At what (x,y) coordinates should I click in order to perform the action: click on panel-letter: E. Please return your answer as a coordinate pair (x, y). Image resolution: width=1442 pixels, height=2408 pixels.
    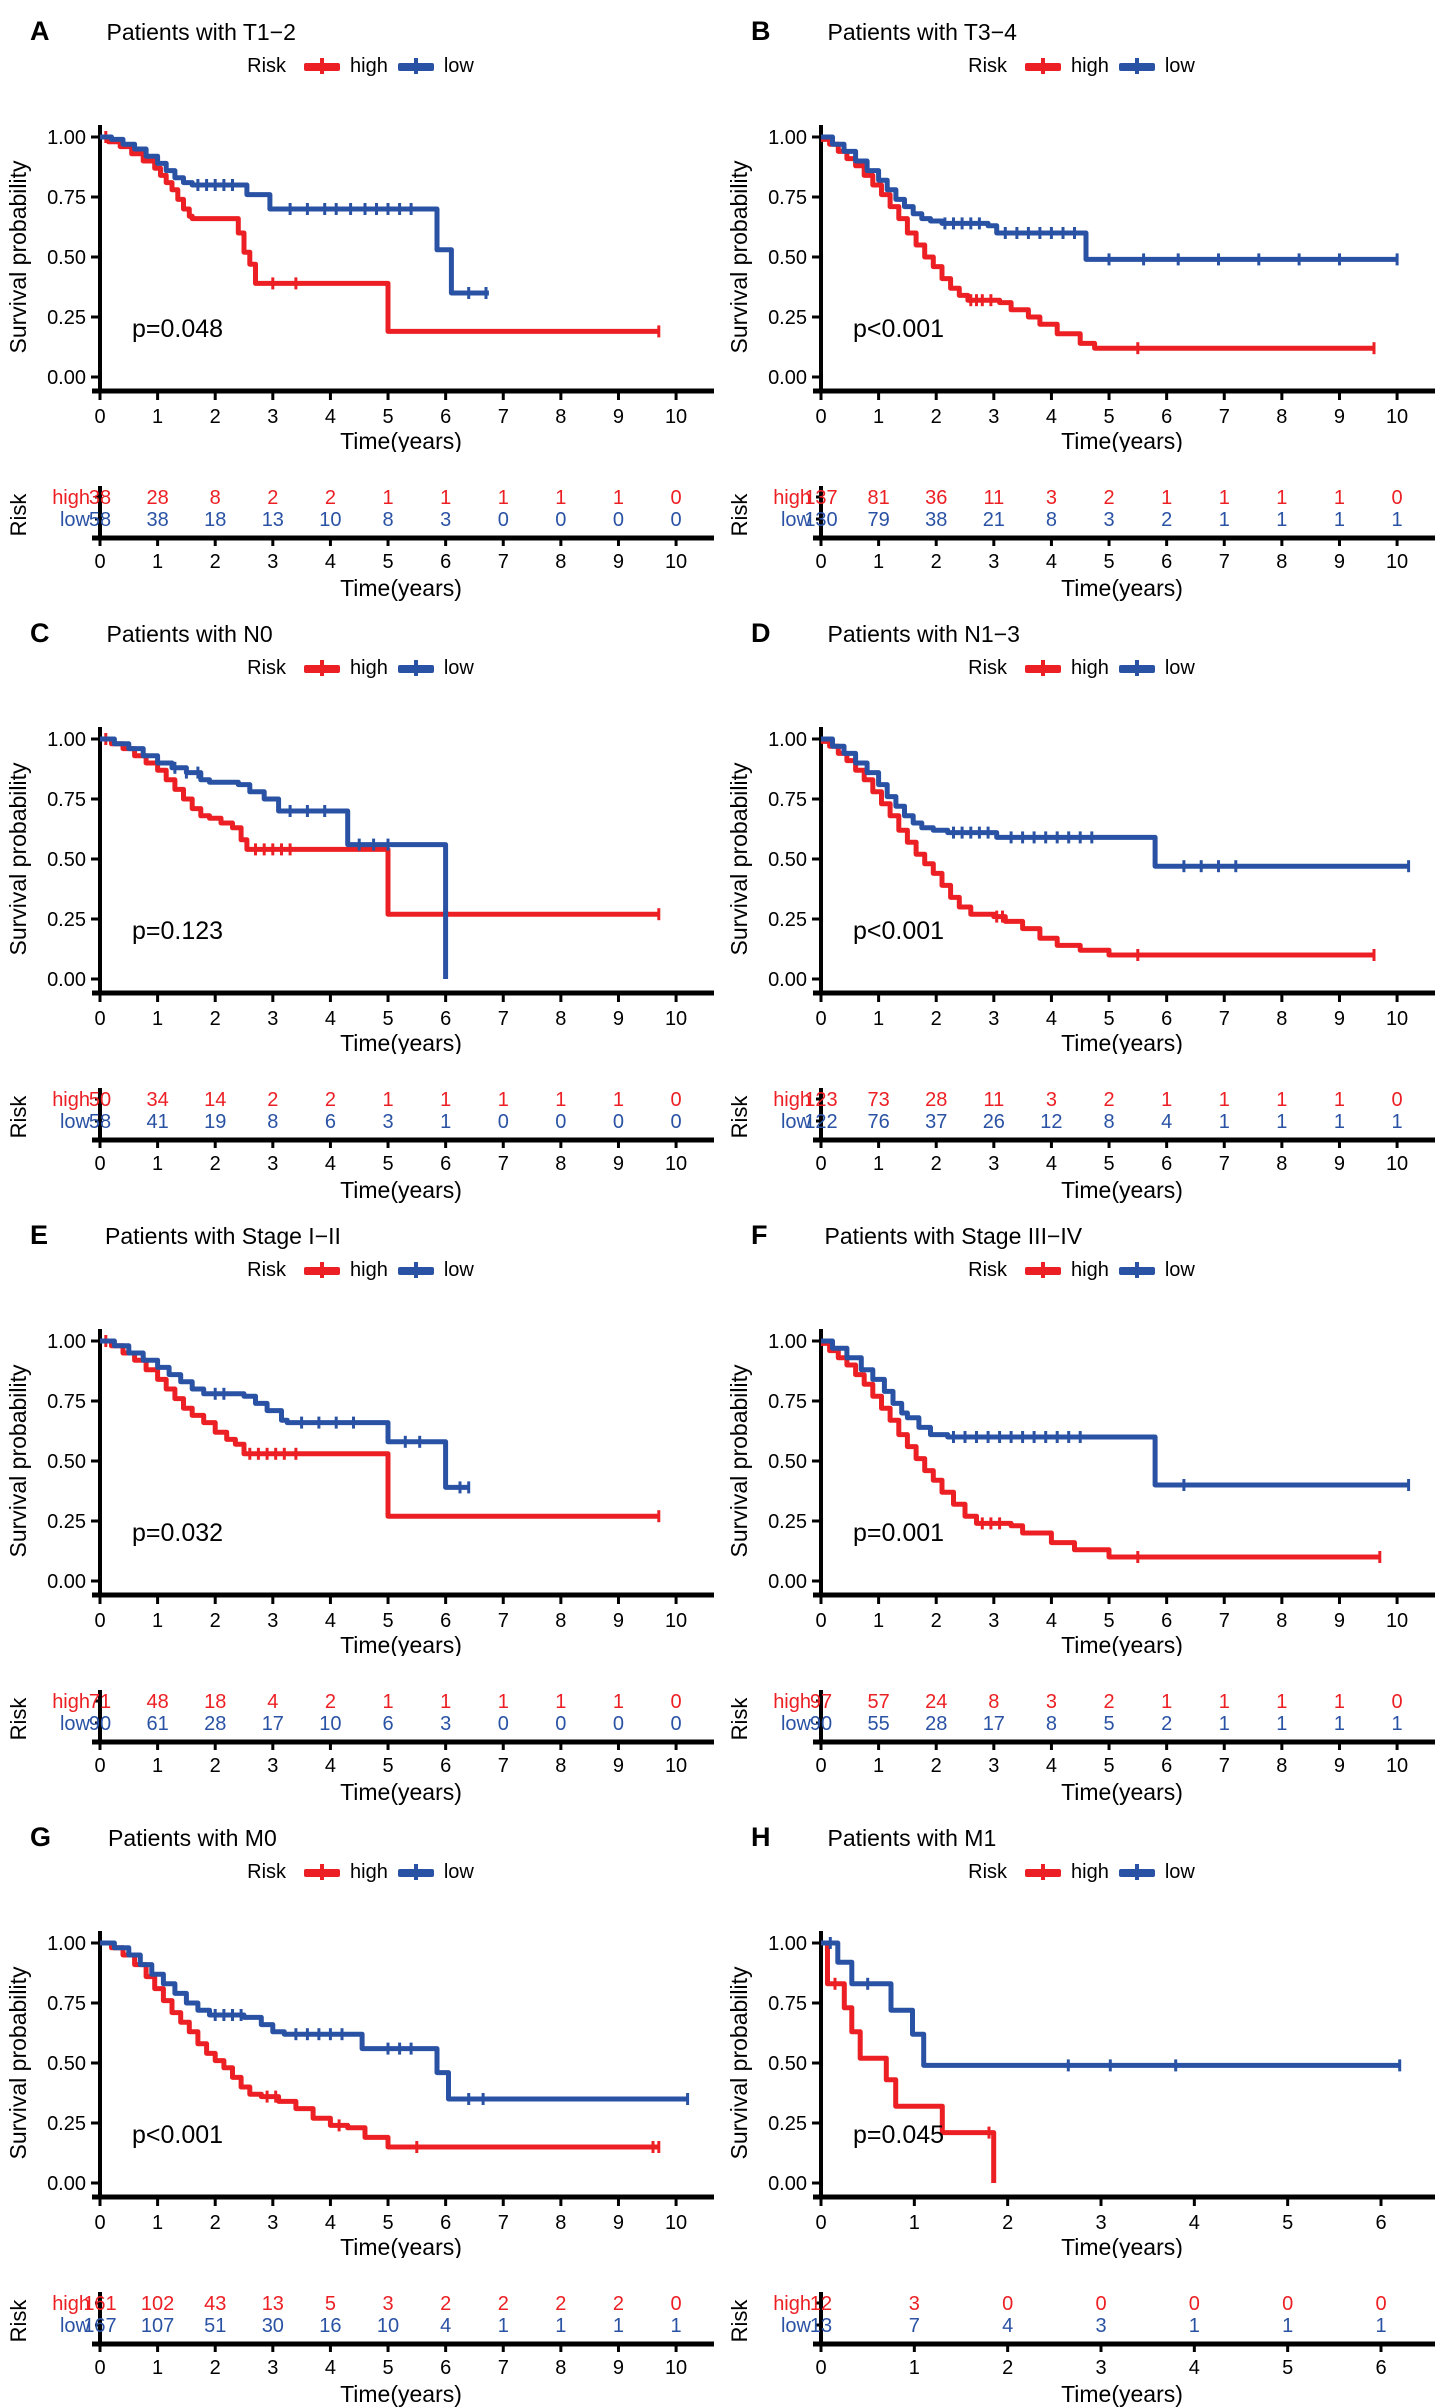
    Looking at the image, I should click on (40, 1235).